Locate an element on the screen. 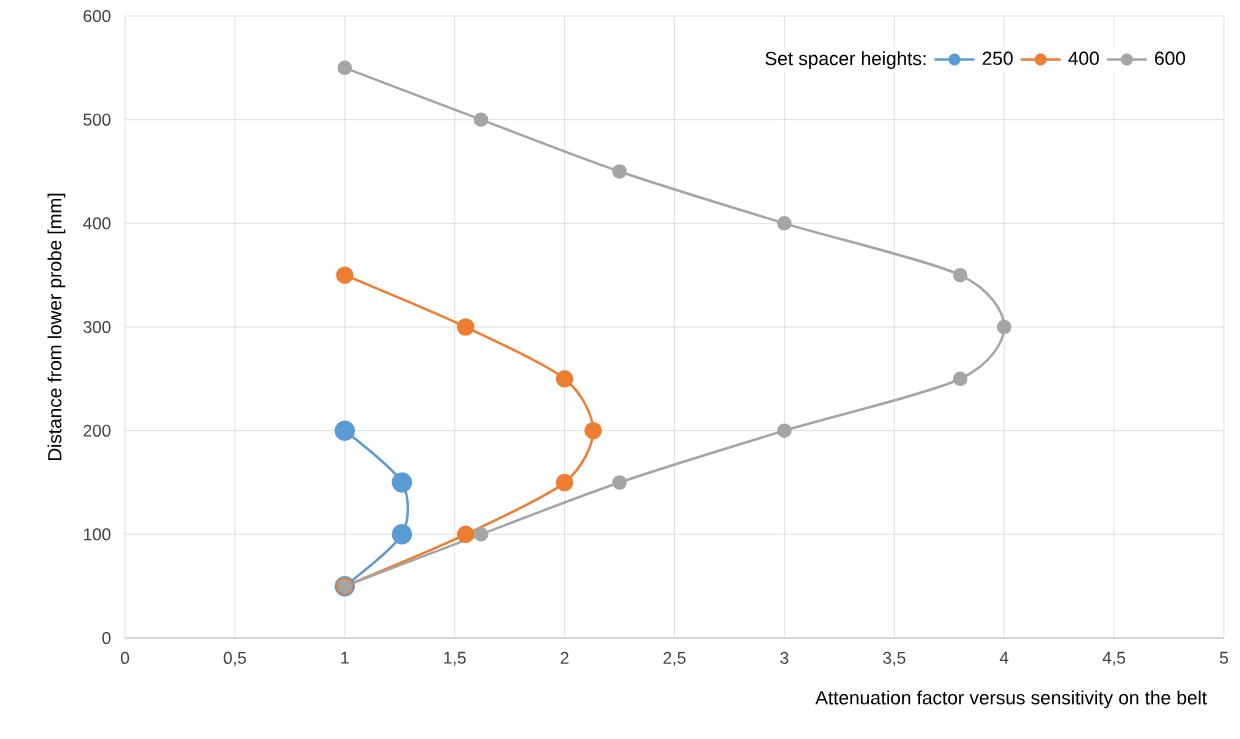 The height and width of the screenshot is (739, 1240). y-tick-label: 600 is located at coordinates (97, 16).